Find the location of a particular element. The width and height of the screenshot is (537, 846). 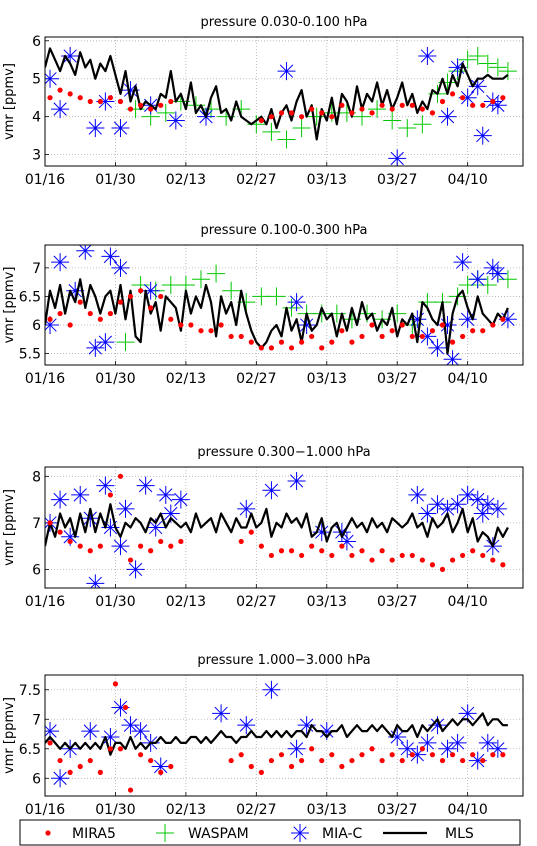

x-tick-label: 04/10 is located at coordinates (467, 379).